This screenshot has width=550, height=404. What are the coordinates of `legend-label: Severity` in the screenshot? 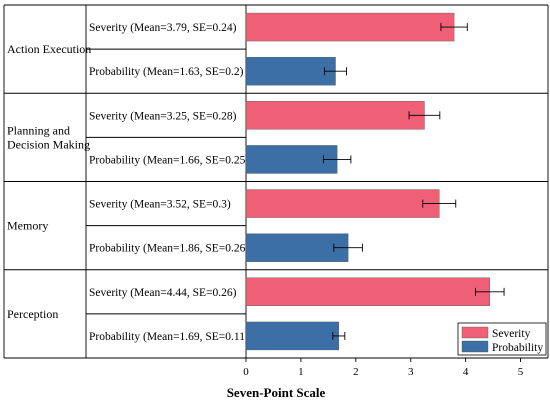 It's located at (511, 334).